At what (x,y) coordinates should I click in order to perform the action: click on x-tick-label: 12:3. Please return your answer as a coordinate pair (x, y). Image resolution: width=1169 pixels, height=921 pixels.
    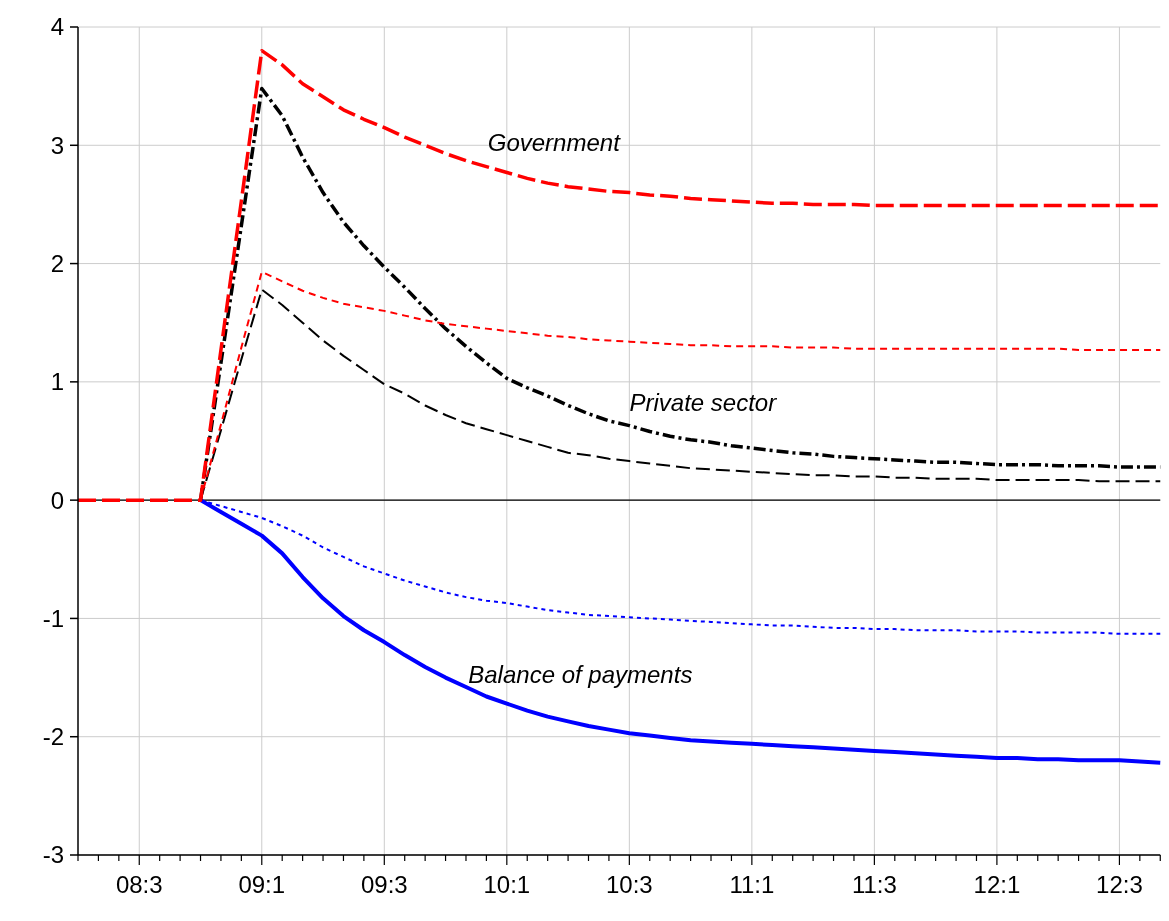
    Looking at the image, I should click on (1119, 884).